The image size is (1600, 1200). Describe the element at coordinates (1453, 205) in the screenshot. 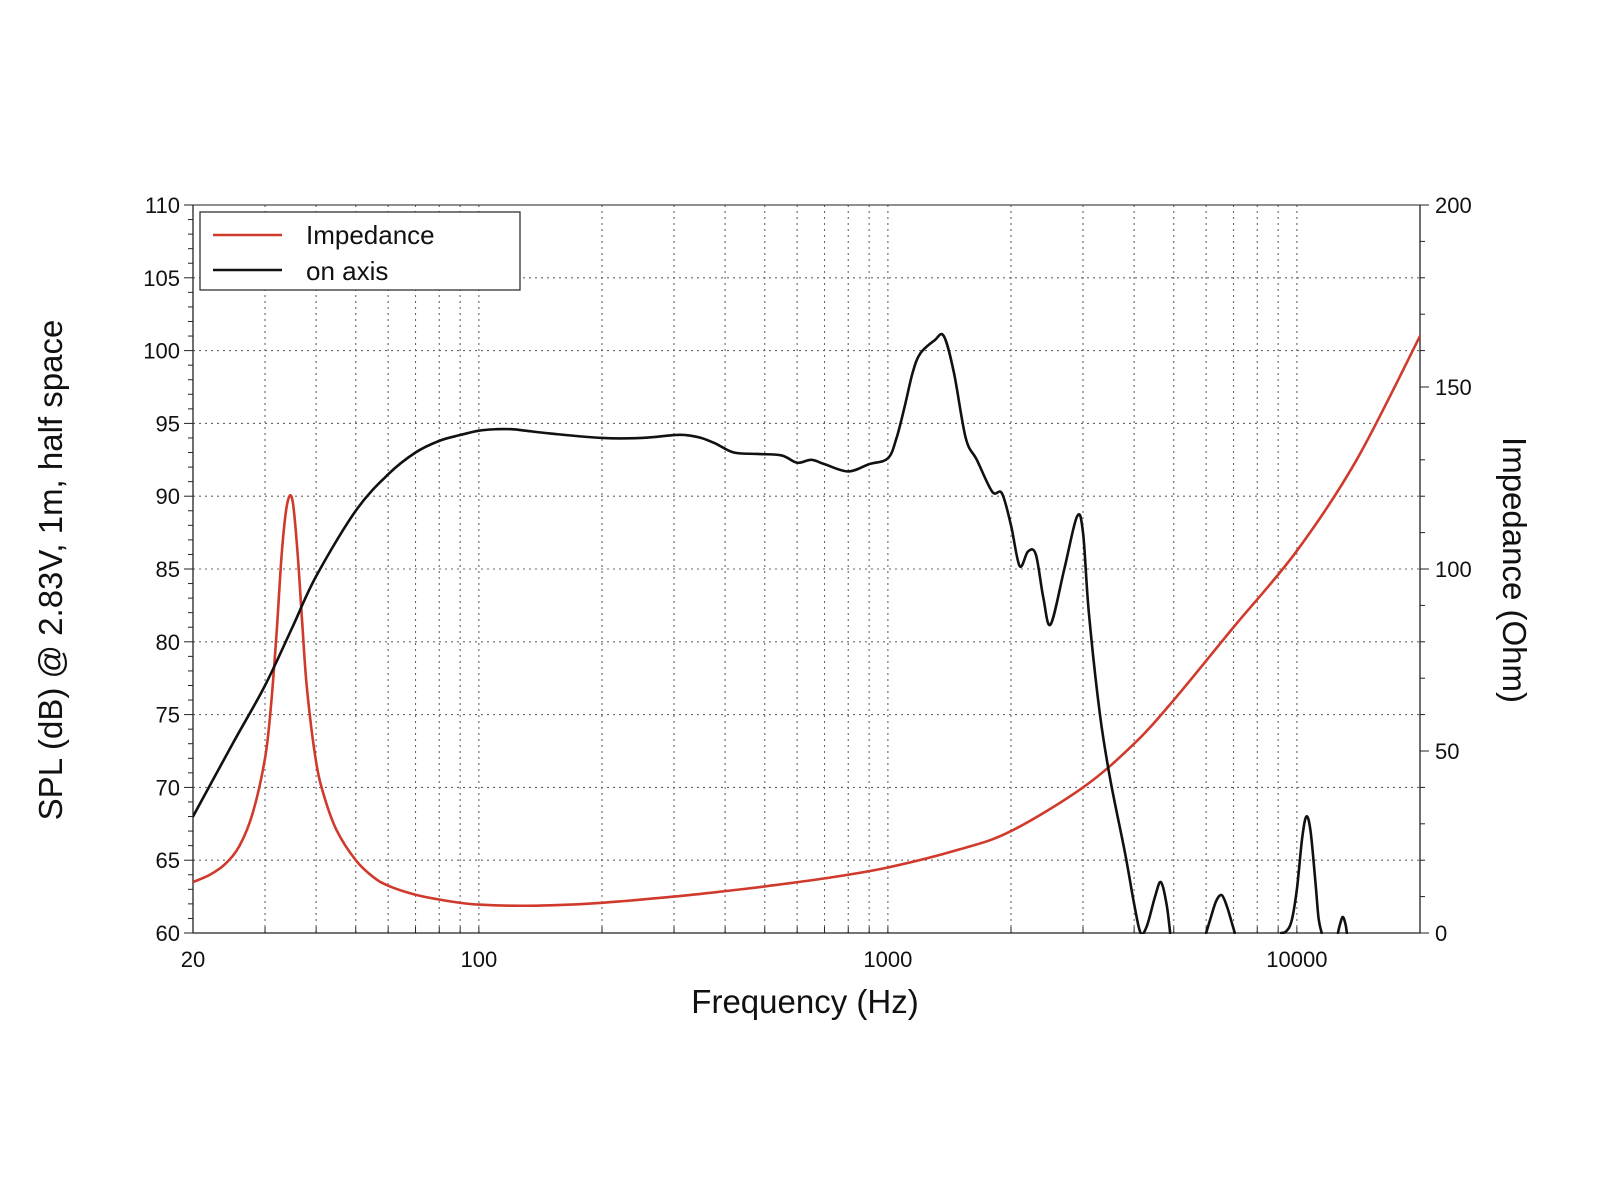

I see `y-right-tick-label: 200` at that location.